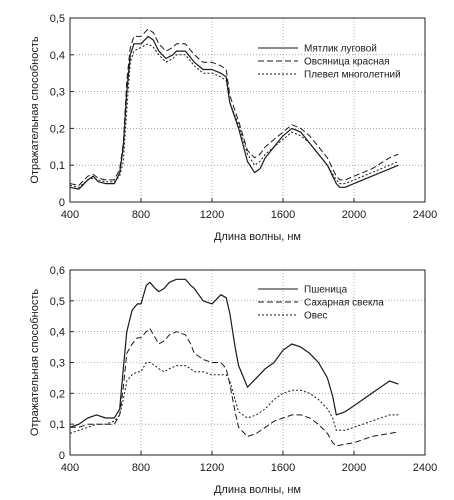 The height and width of the screenshot is (500, 454). I want to click on legend-label: Сахарная свекла, so click(344, 303).